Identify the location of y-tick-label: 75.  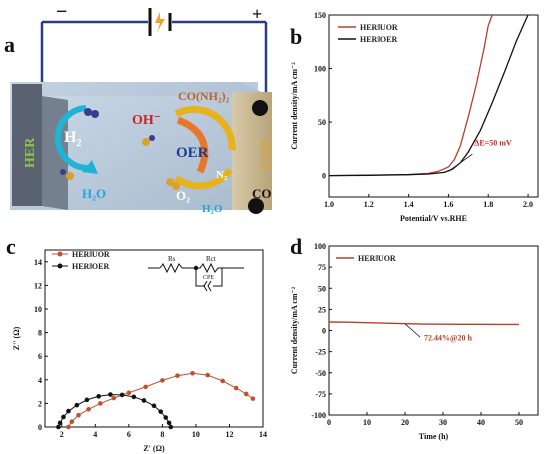
(322, 267).